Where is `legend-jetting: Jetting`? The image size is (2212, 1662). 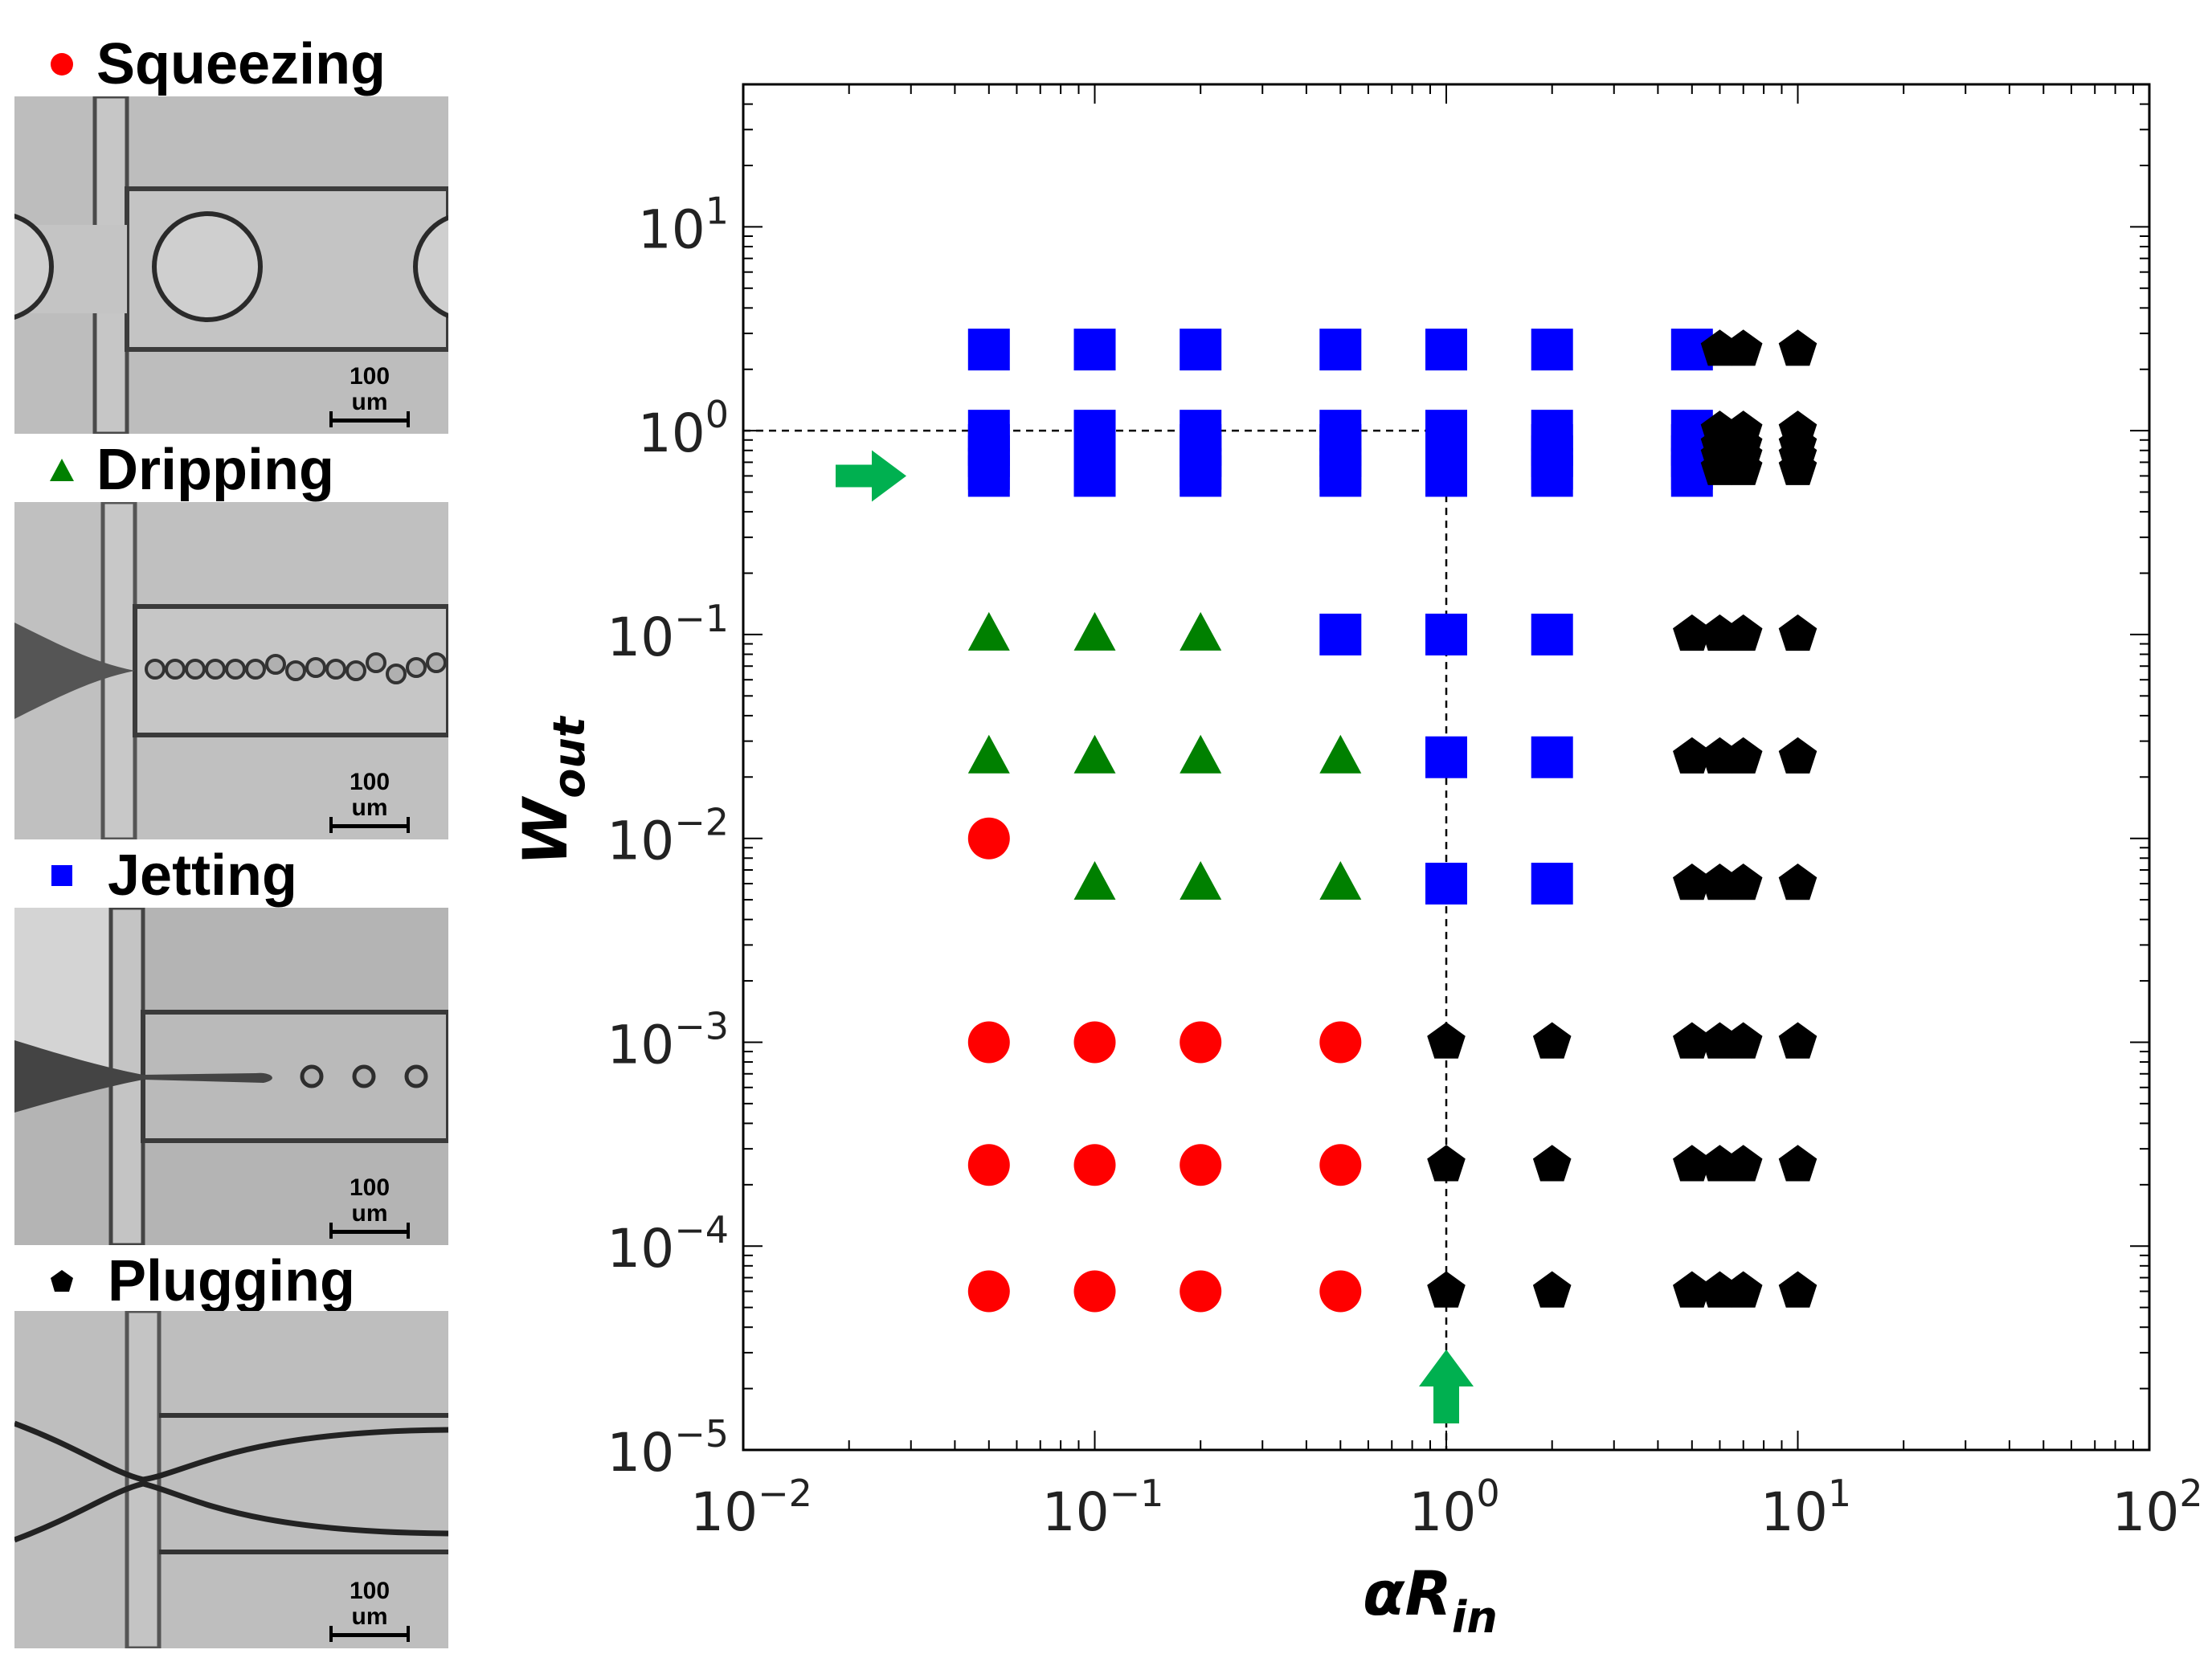
legend-jetting: Jetting is located at coordinates (173, 875).